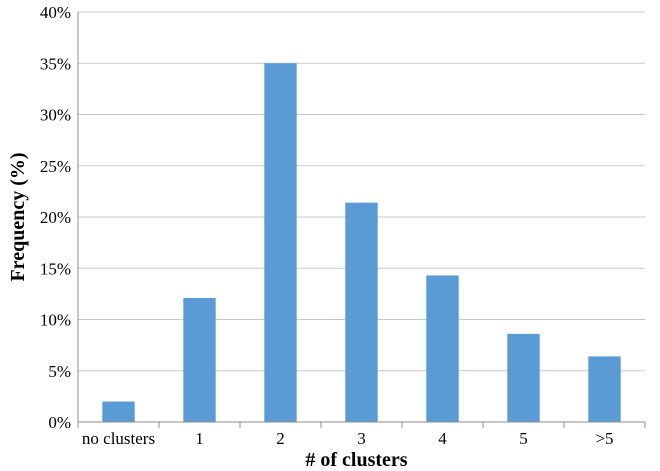 The height and width of the screenshot is (471, 660). What do you see at coordinates (199, 438) in the screenshot?
I see `x-tick-label: 1` at bounding box center [199, 438].